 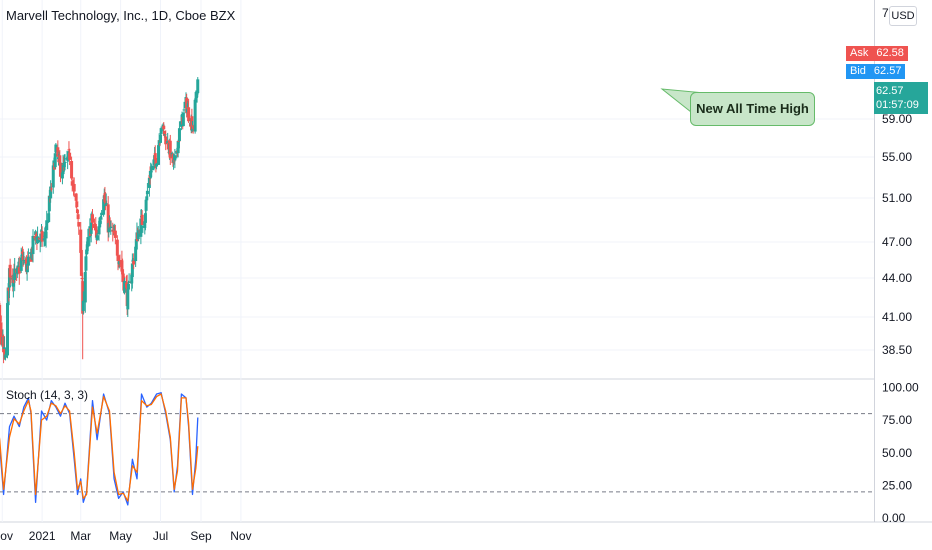 I want to click on currency-button: USD, so click(x=903, y=16).